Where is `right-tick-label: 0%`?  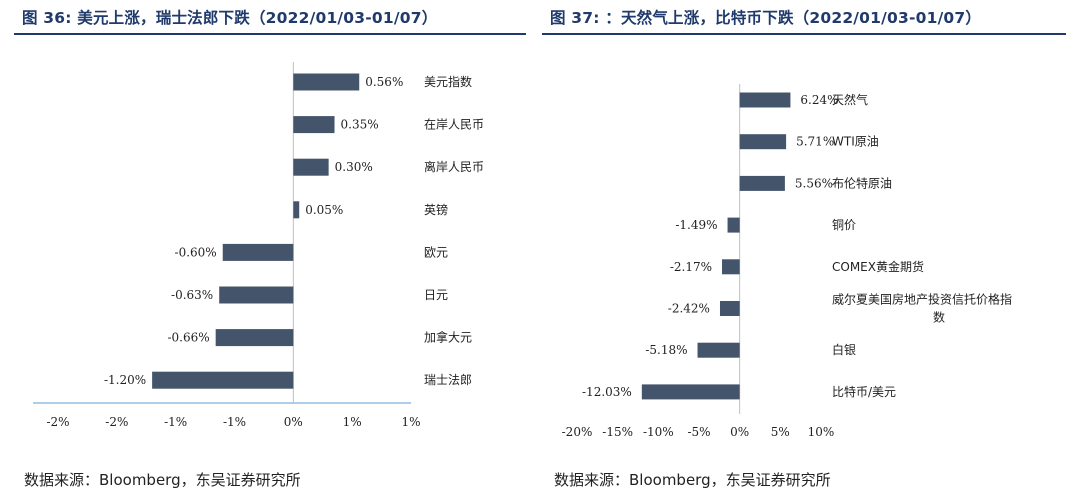 right-tick-label: 0% is located at coordinates (739, 432).